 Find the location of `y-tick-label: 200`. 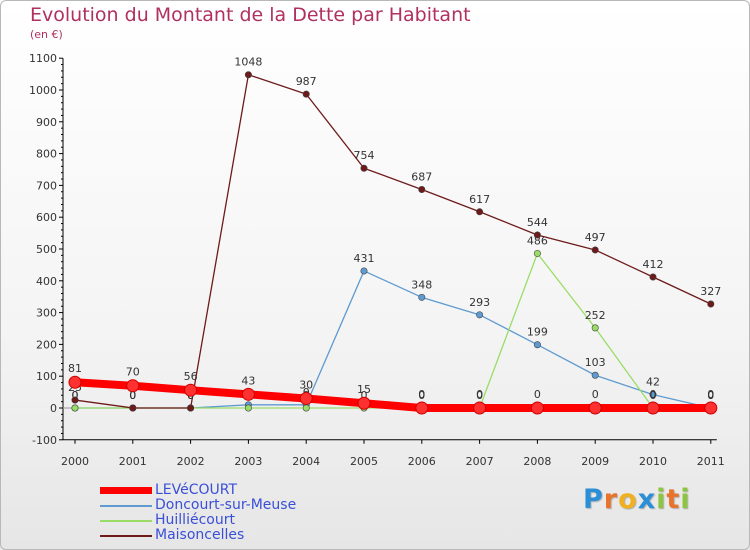

y-tick-label: 200 is located at coordinates (46, 344).